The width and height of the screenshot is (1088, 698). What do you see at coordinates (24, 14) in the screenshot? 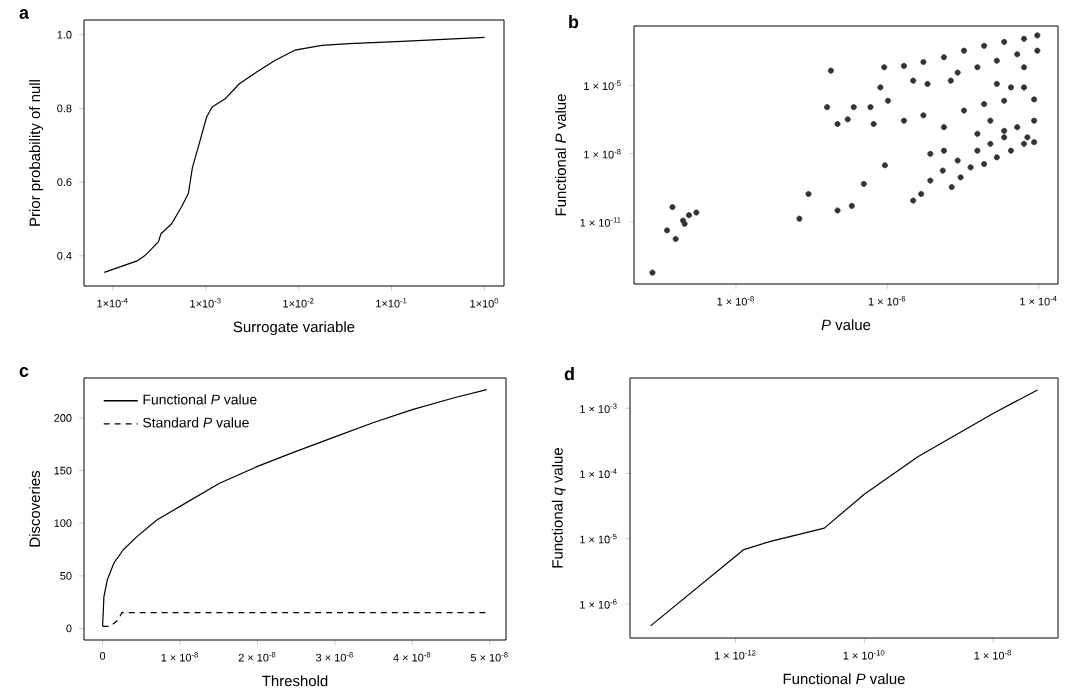
I see `chart-title: a` at bounding box center [24, 14].